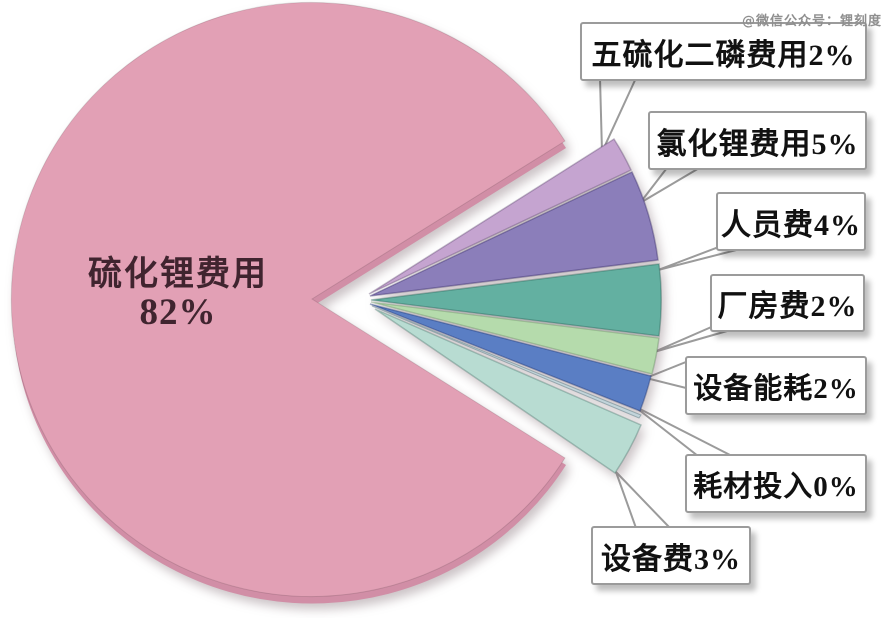  I want to click on callout-text-personnel: 人员费4%, so click(791, 225).